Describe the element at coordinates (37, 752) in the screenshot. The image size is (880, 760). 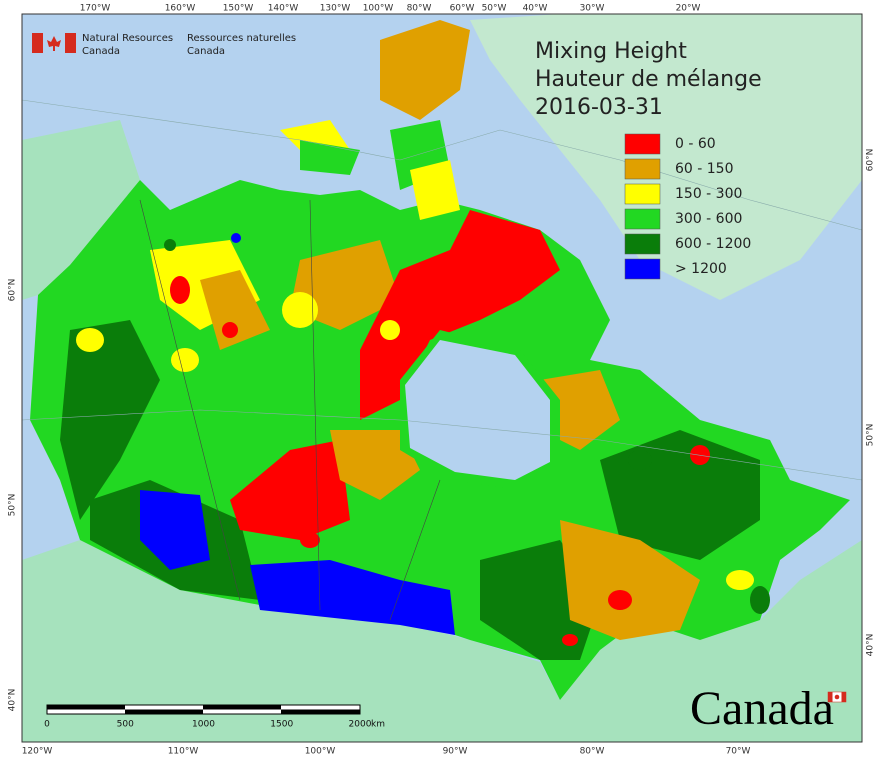
I see `graticule-label: 120°W` at that location.